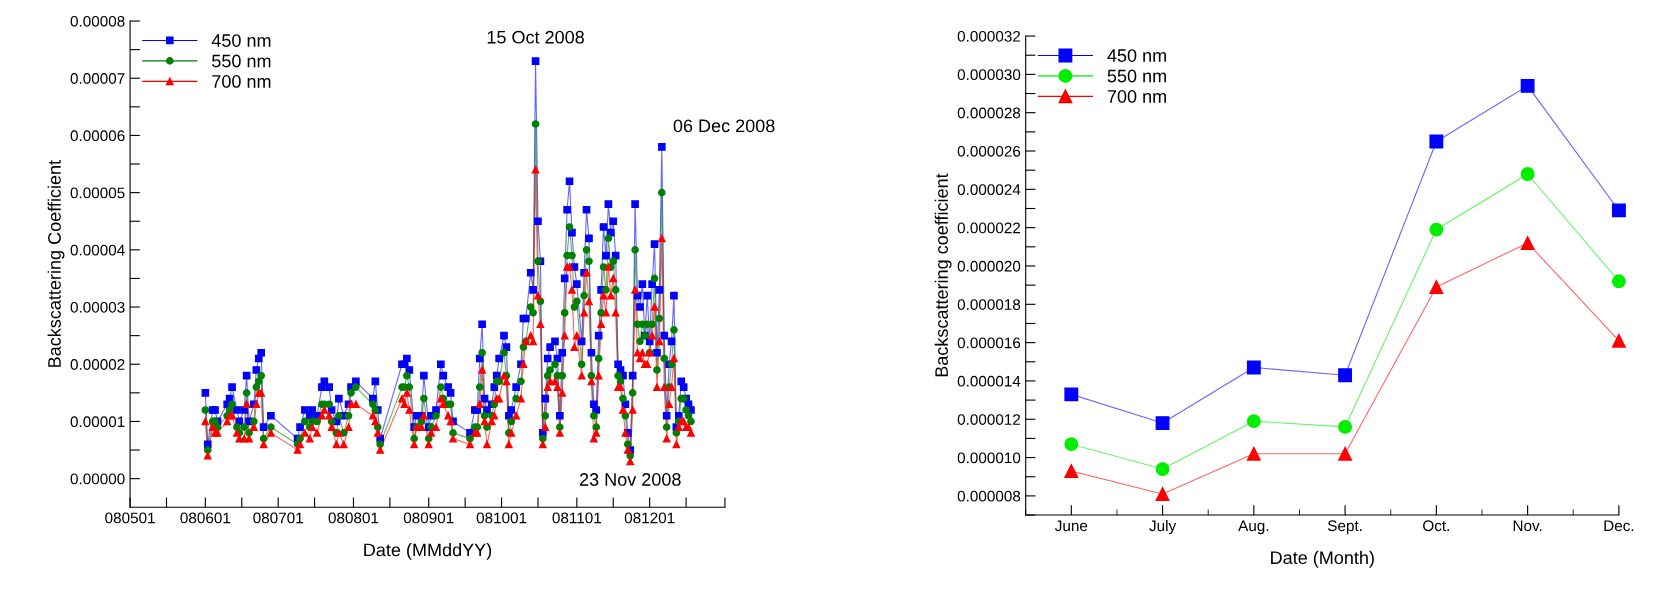 Image resolution: width=1657 pixels, height=601 pixels. What do you see at coordinates (989, 113) in the screenshot?
I see `y-tick-label: 0.000028` at bounding box center [989, 113].